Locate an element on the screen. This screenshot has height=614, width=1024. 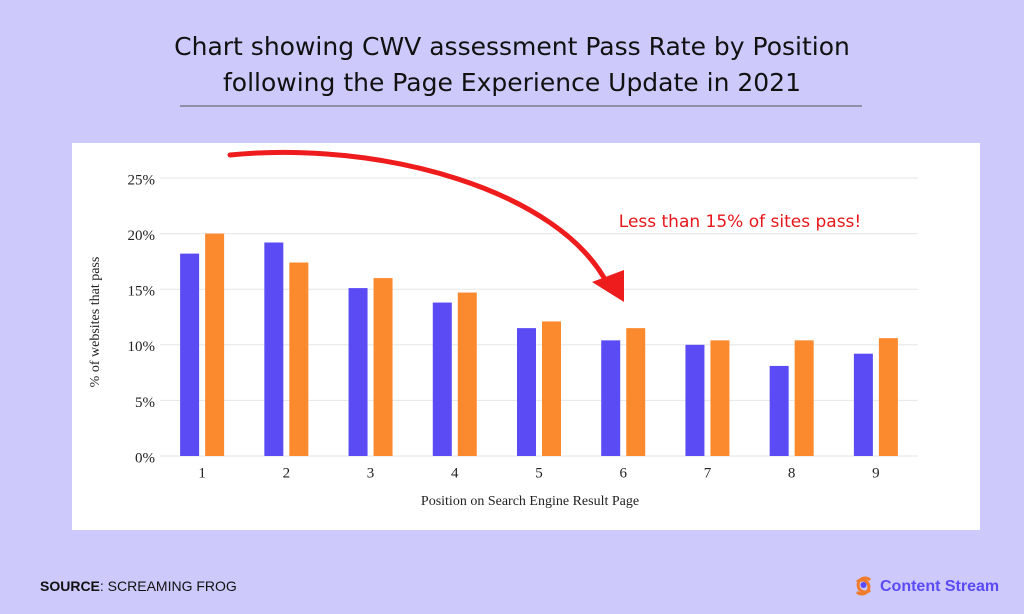
y-tick-label: 15% is located at coordinates (142, 292).